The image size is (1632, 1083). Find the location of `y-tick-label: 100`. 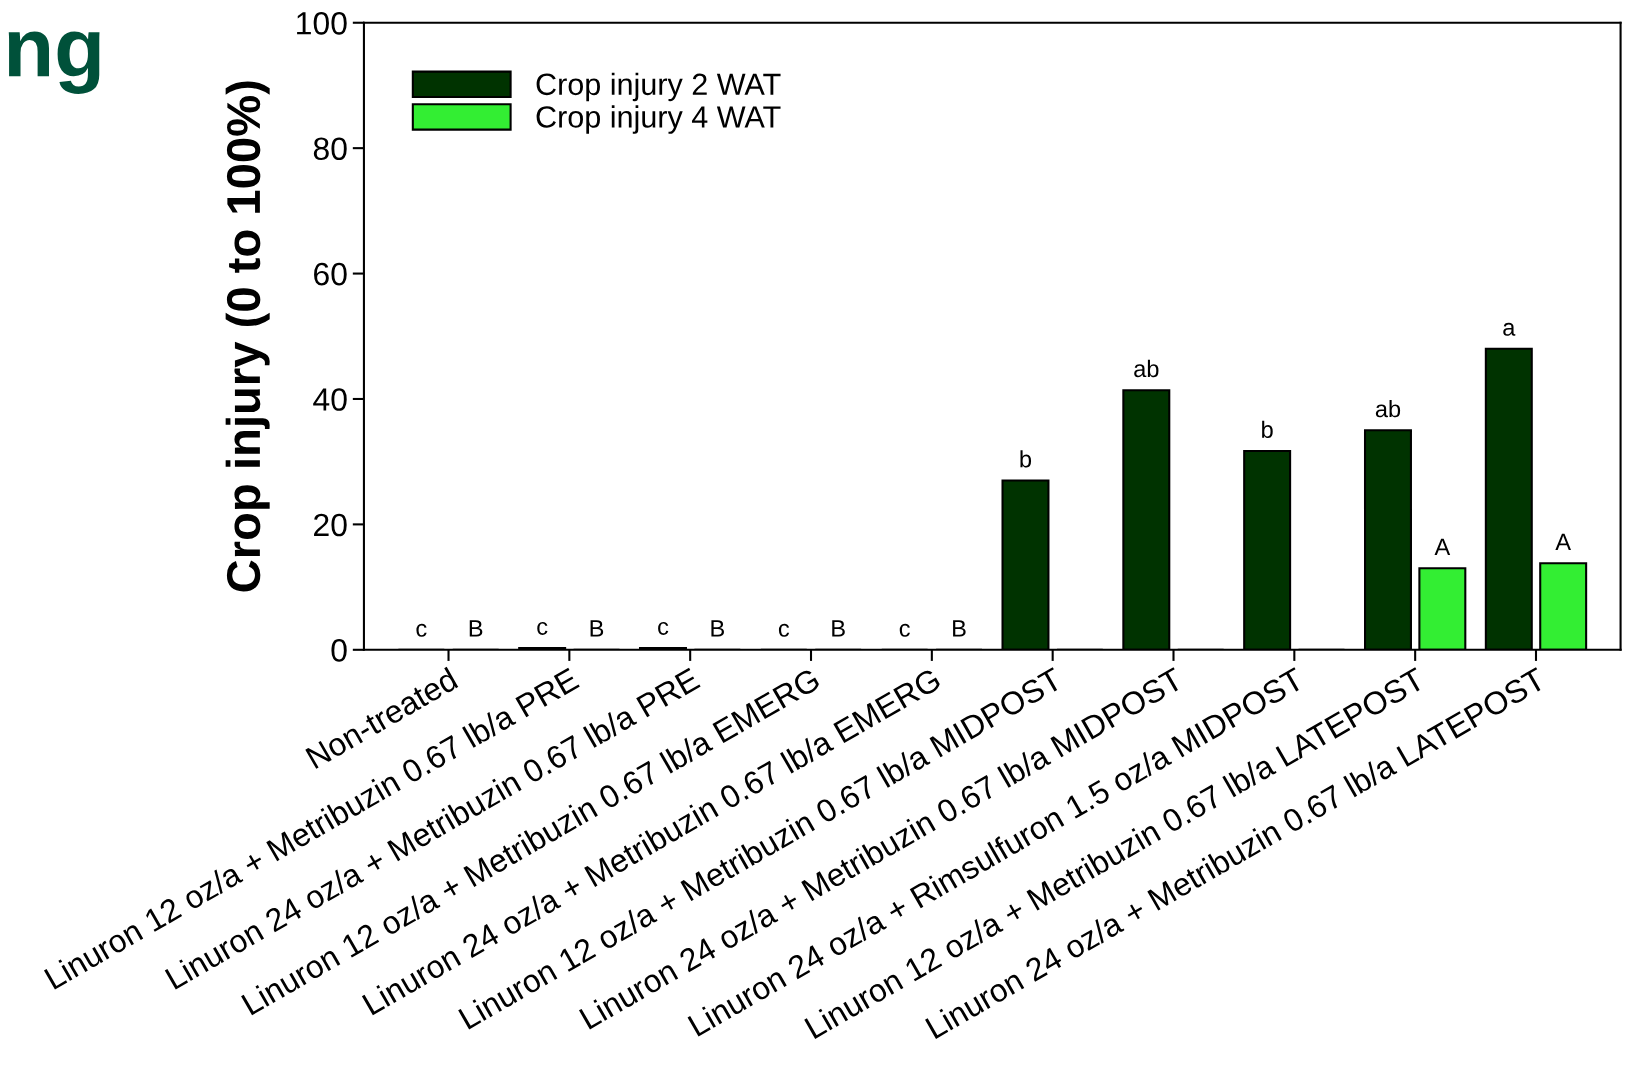

y-tick-label: 100 is located at coordinates (322, 23).